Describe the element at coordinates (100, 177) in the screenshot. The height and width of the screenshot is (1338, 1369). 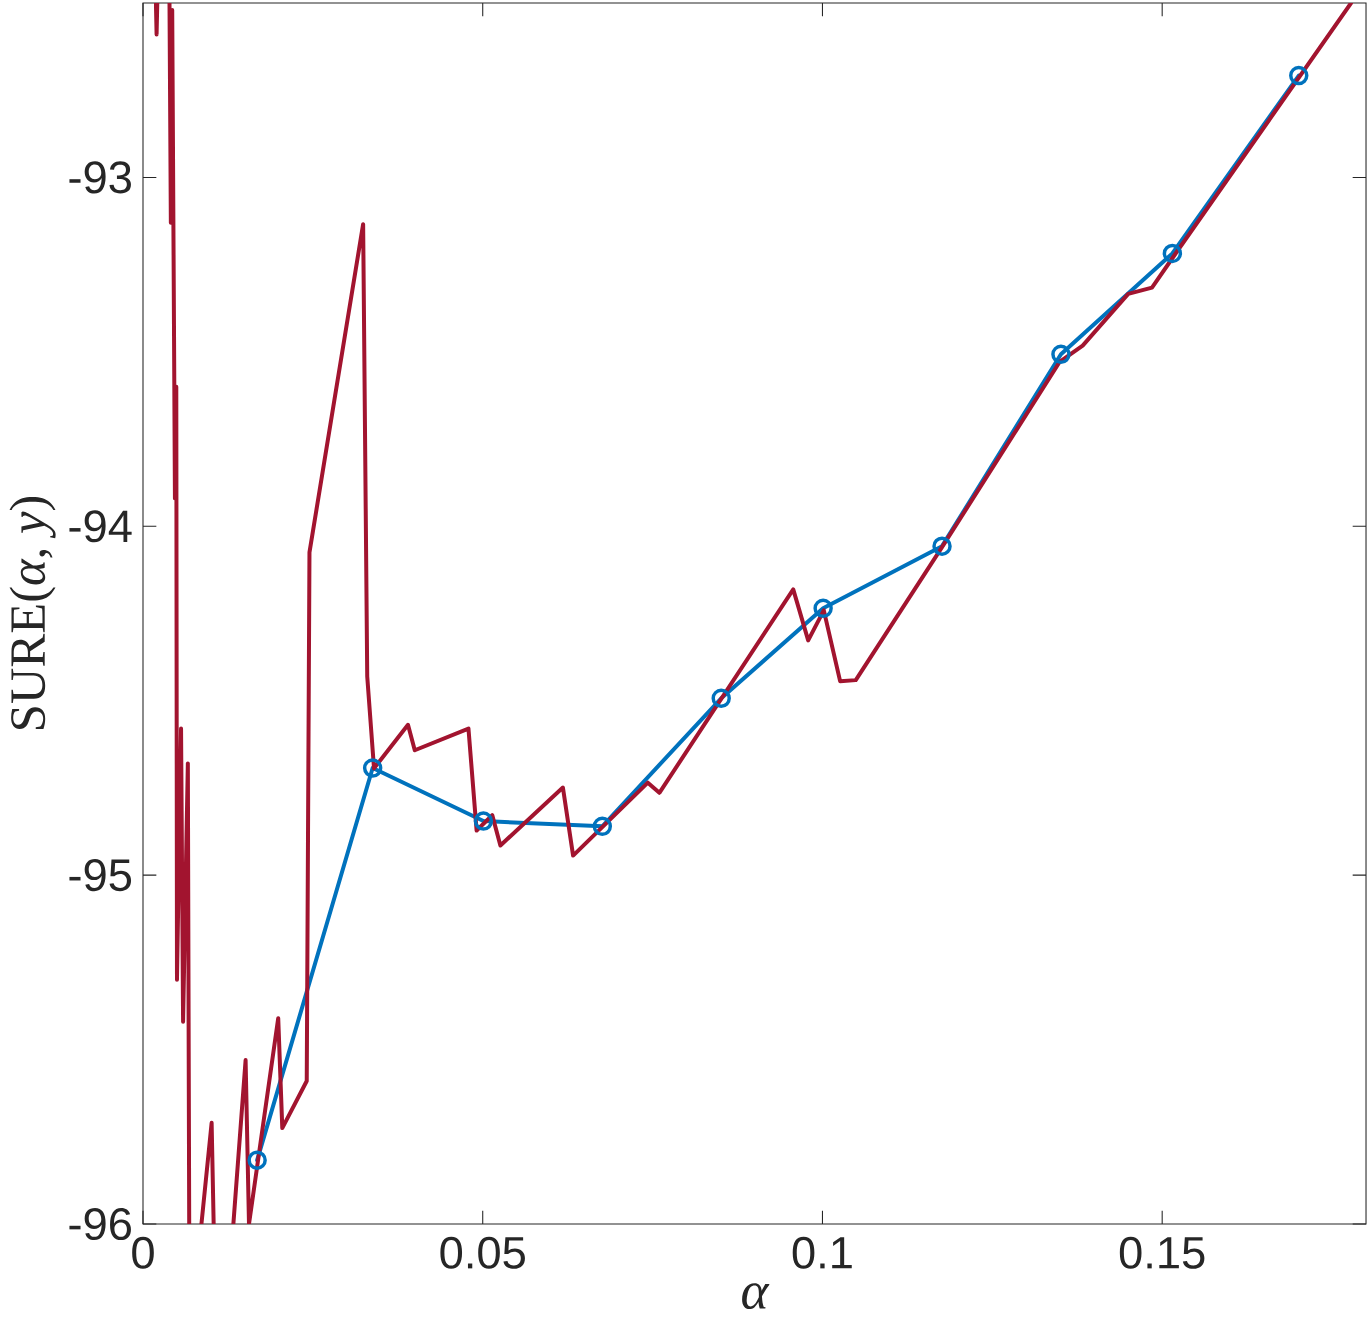
I see `y-tick-label: -93` at that location.